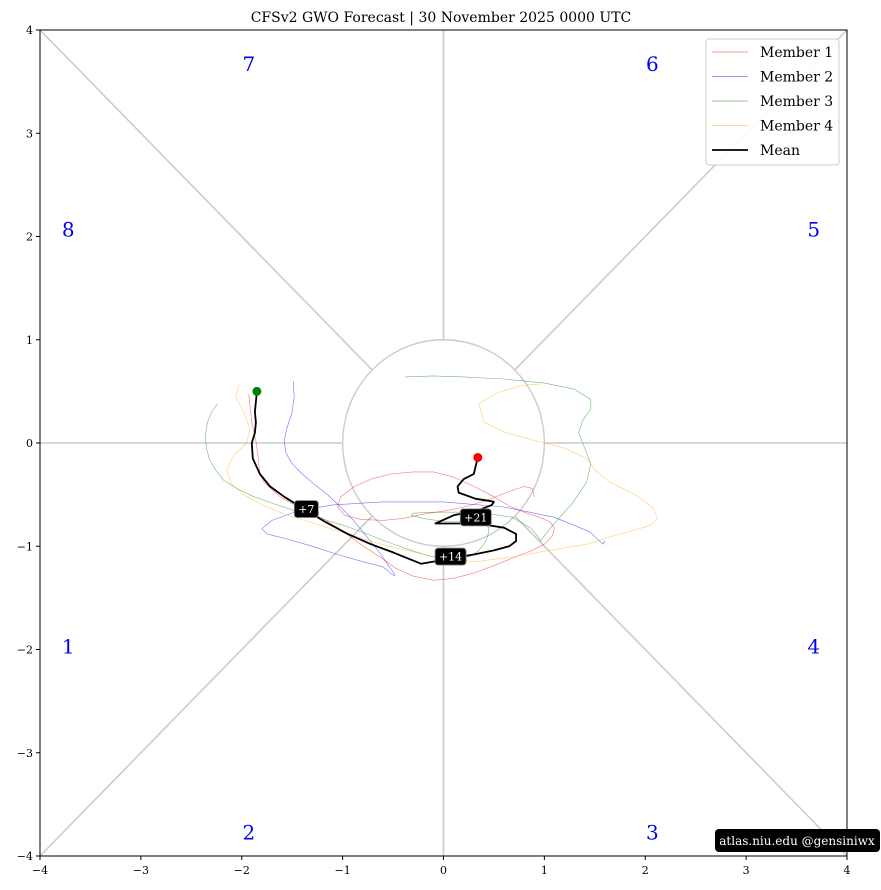  I want to click on x-tick-label: 1, so click(544, 870).